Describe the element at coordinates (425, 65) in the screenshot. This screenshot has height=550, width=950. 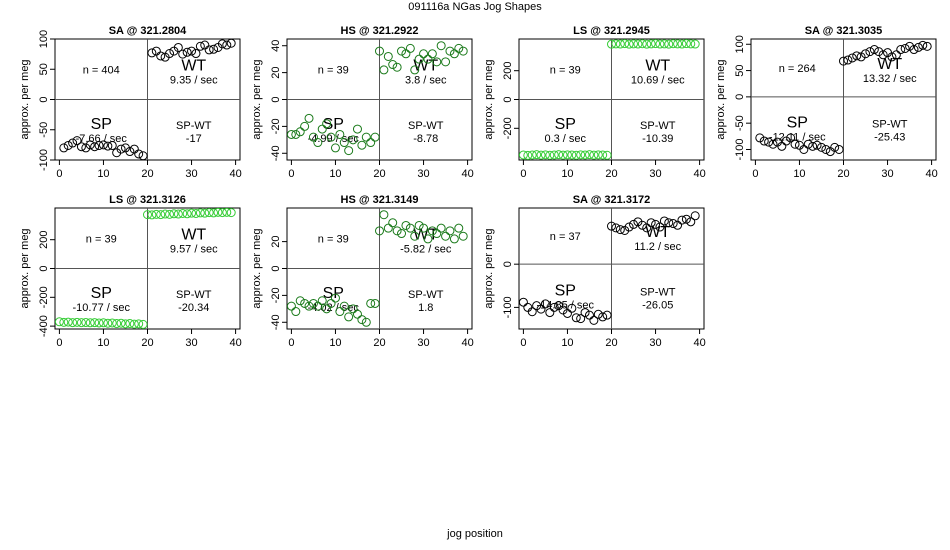
I see `wt-label: WT` at that location.